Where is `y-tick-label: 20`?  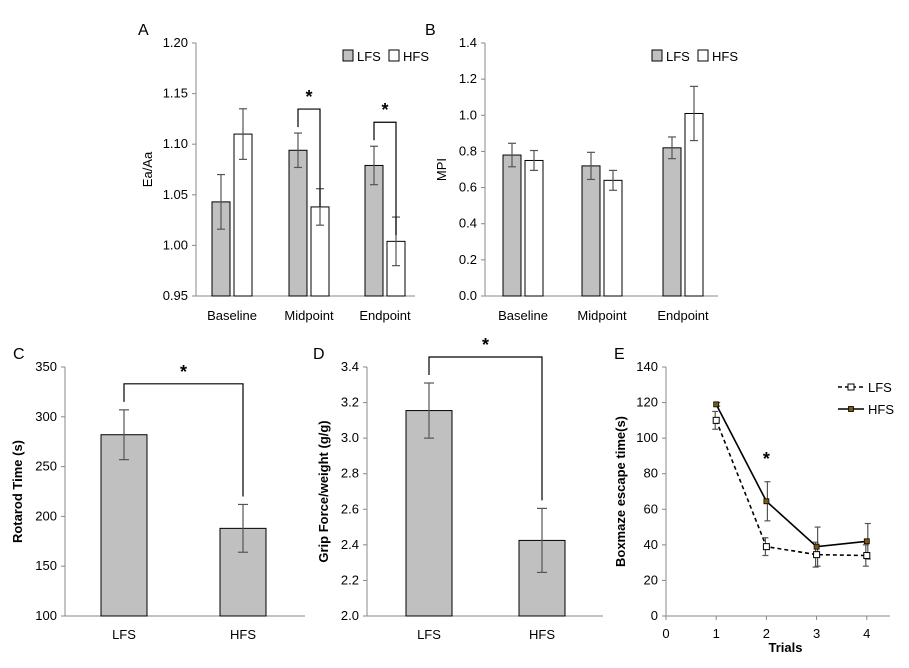 y-tick-label: 20 is located at coordinates (651, 579).